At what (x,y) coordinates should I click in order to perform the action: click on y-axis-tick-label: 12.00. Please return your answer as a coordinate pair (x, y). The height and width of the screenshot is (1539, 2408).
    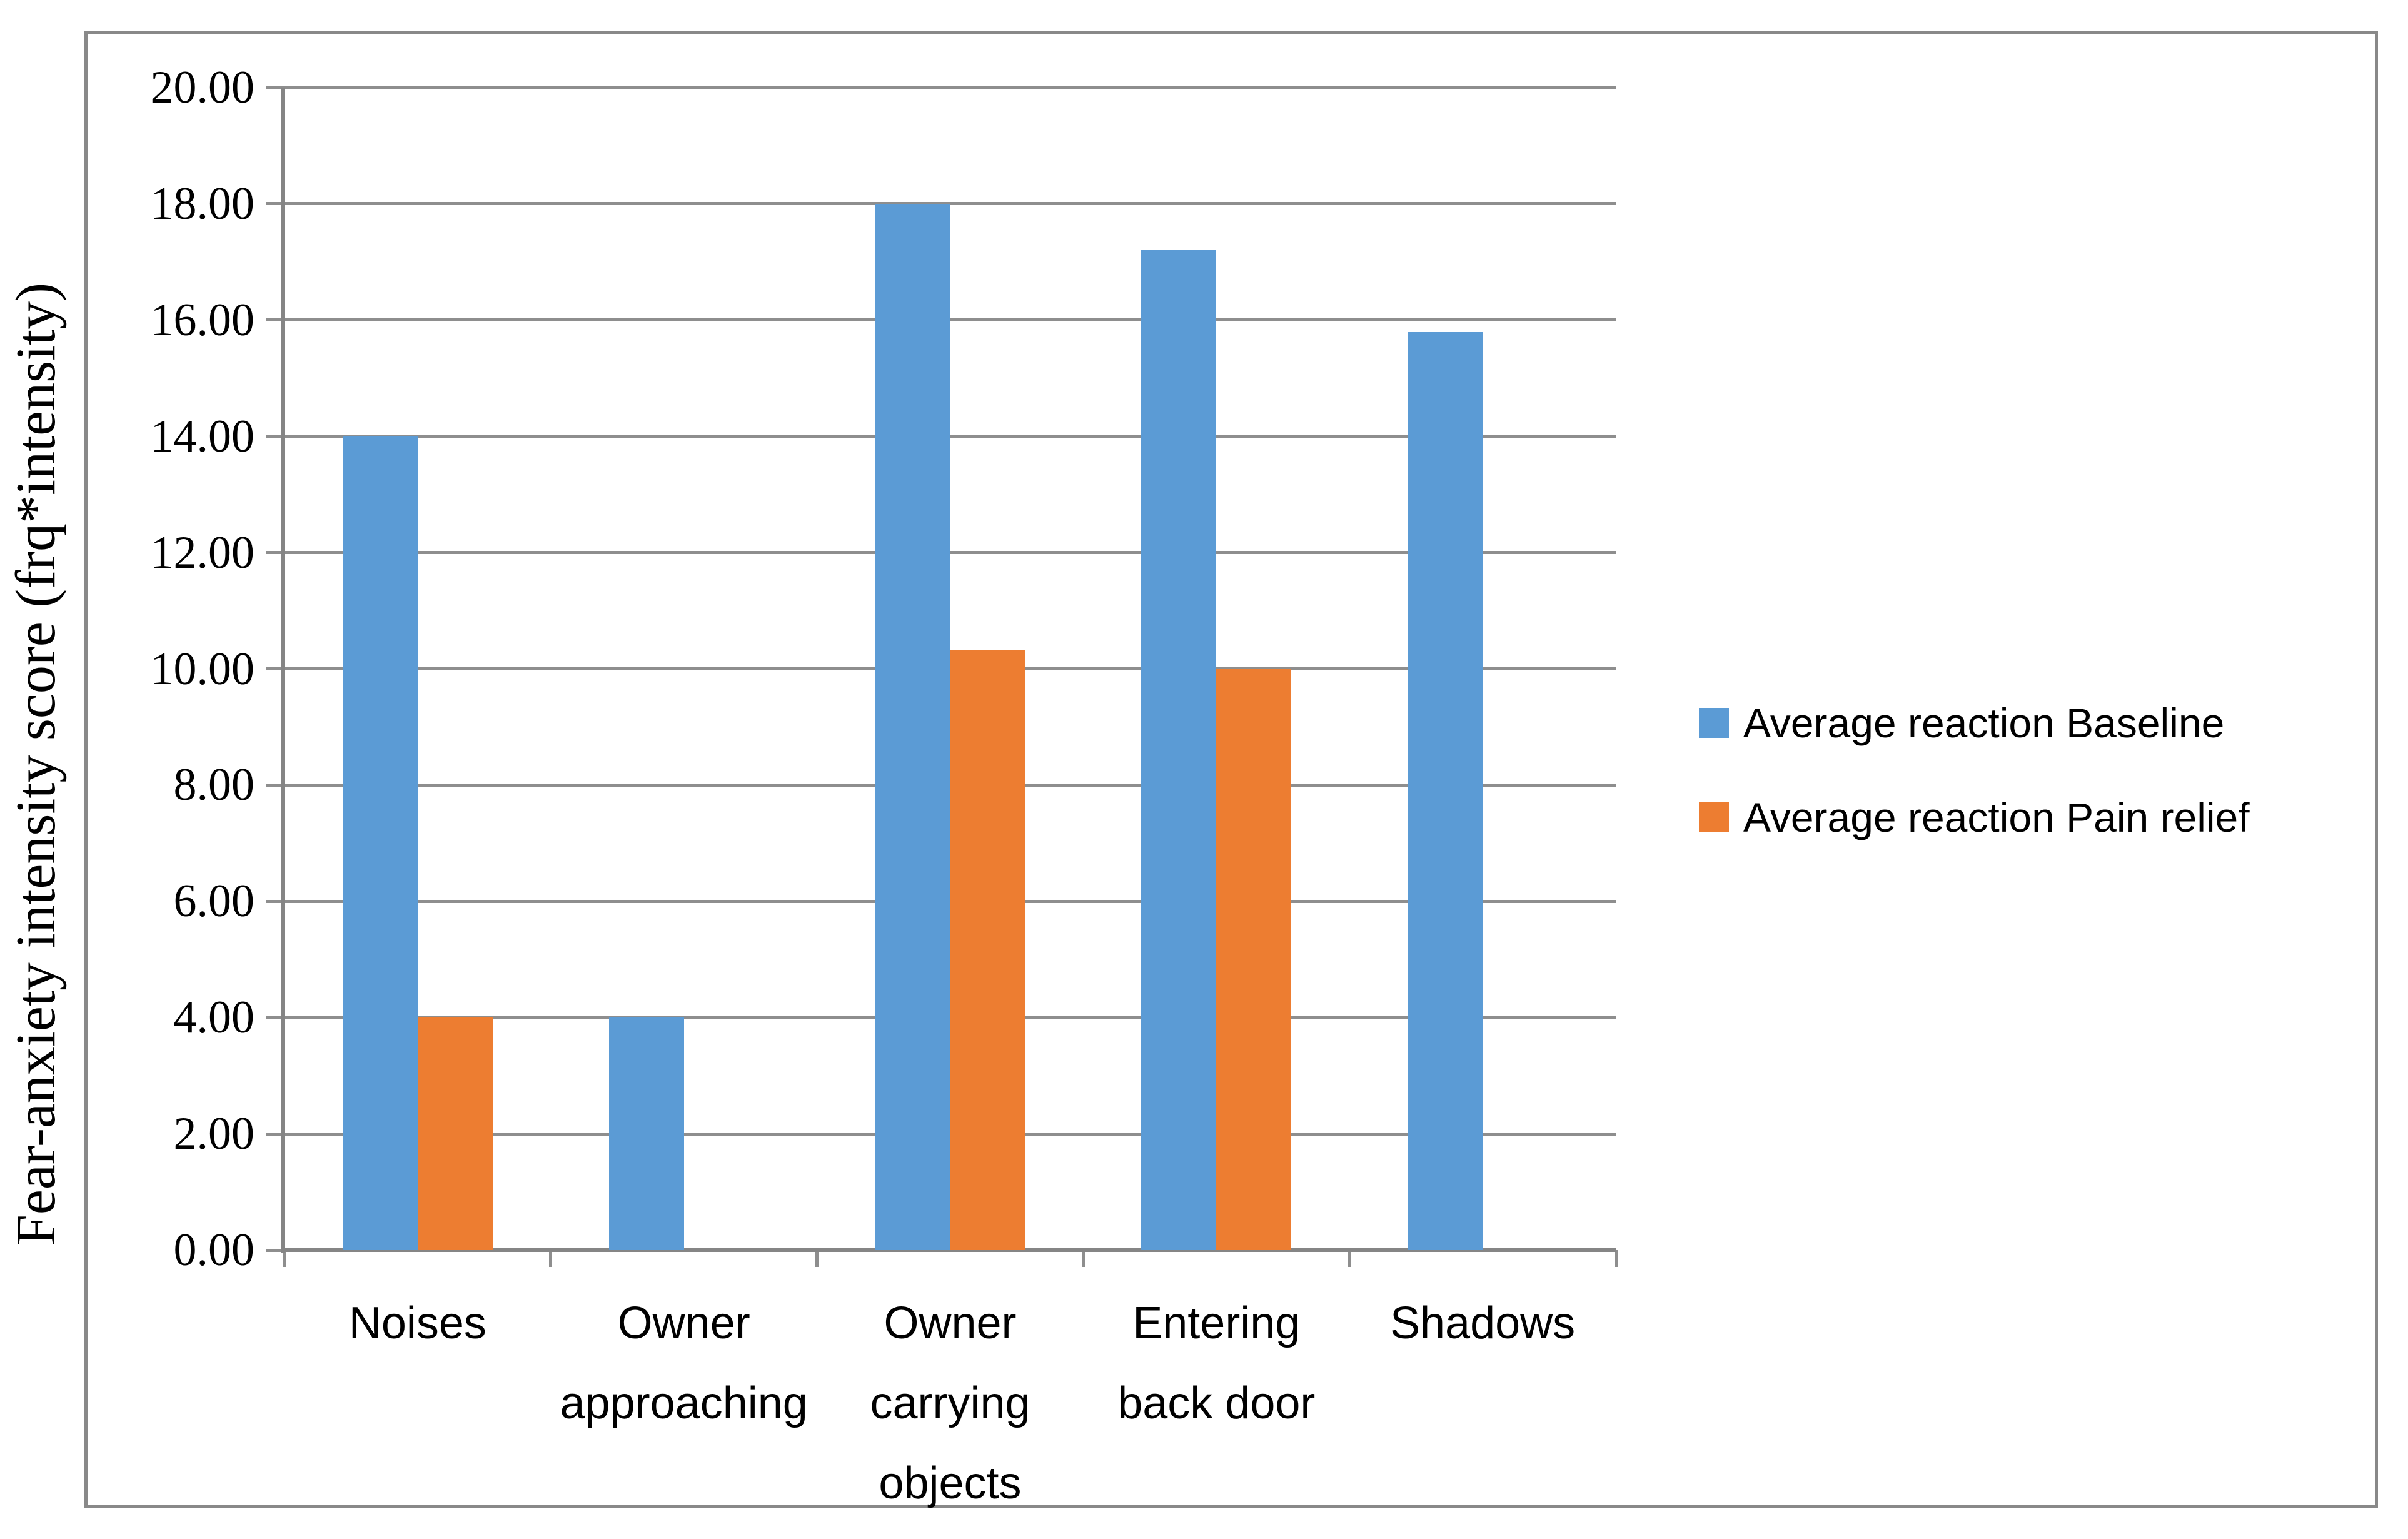
    Looking at the image, I should click on (202, 552).